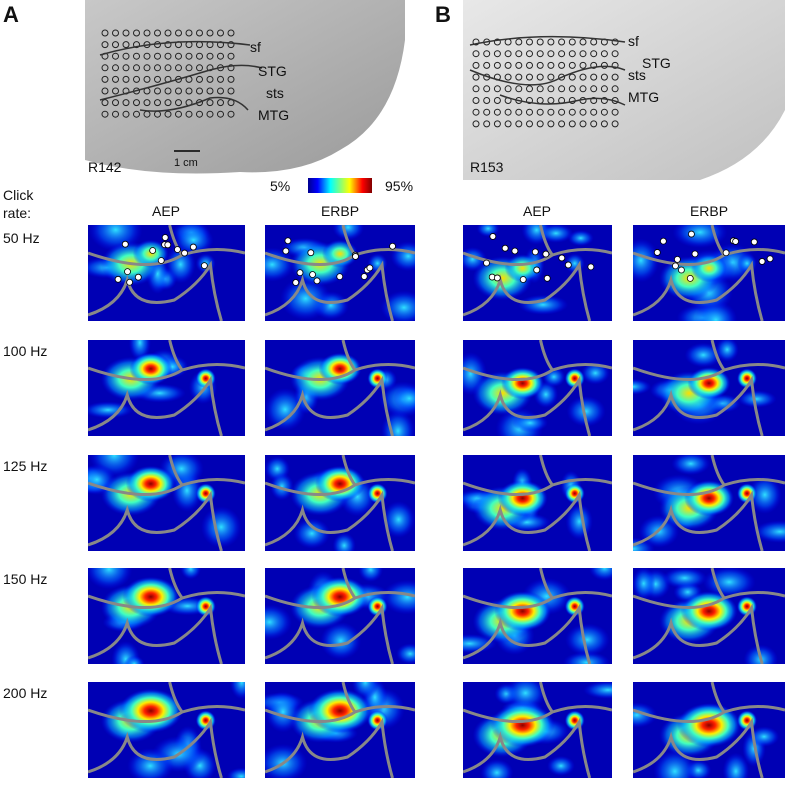  I want to click on anatomy-label: MTG, so click(273, 115).